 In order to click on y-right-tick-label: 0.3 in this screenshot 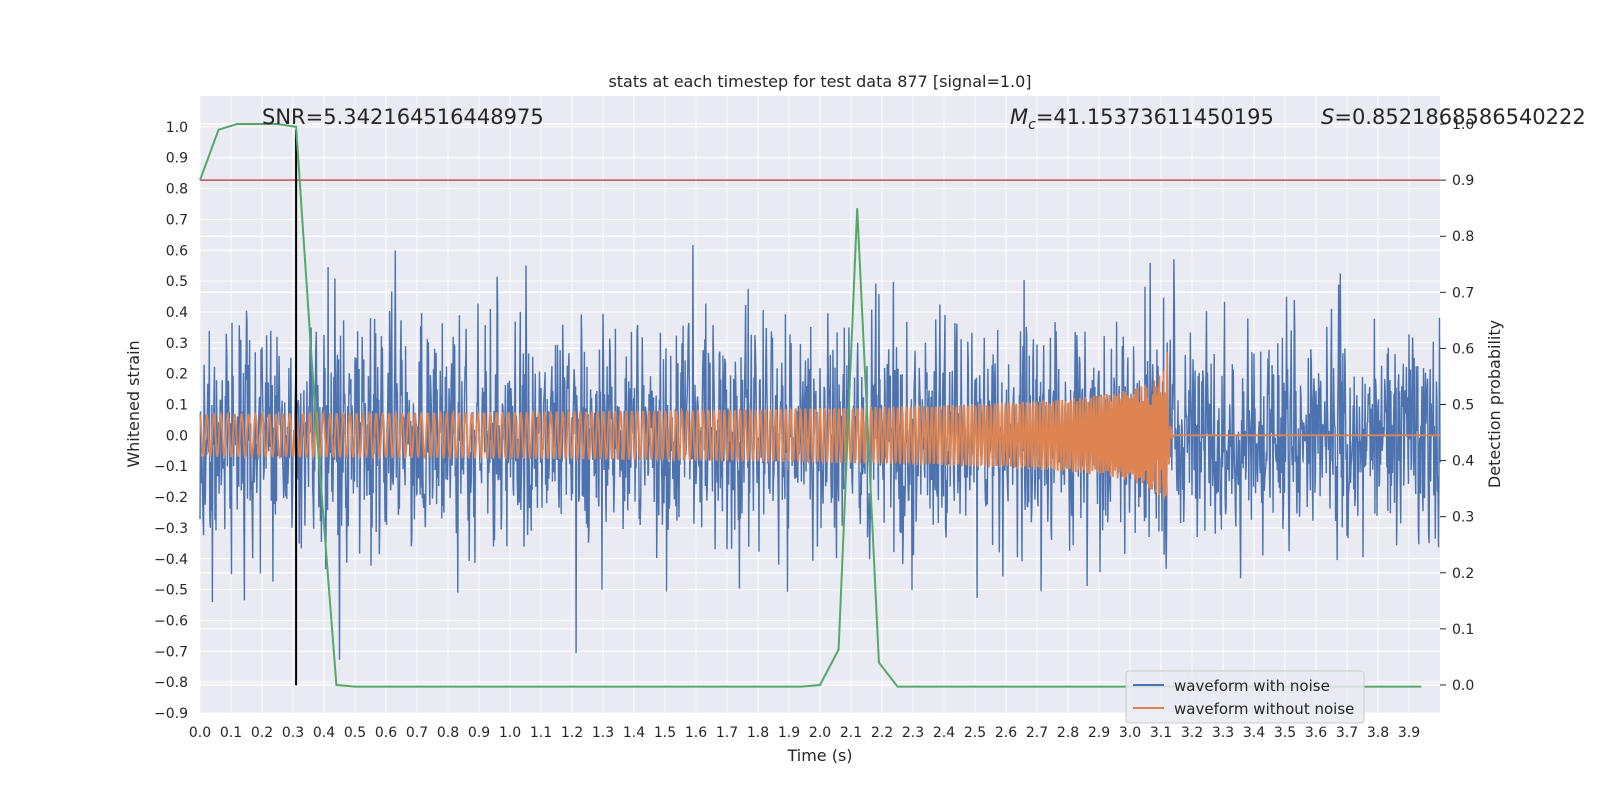, I will do `click(1463, 518)`.